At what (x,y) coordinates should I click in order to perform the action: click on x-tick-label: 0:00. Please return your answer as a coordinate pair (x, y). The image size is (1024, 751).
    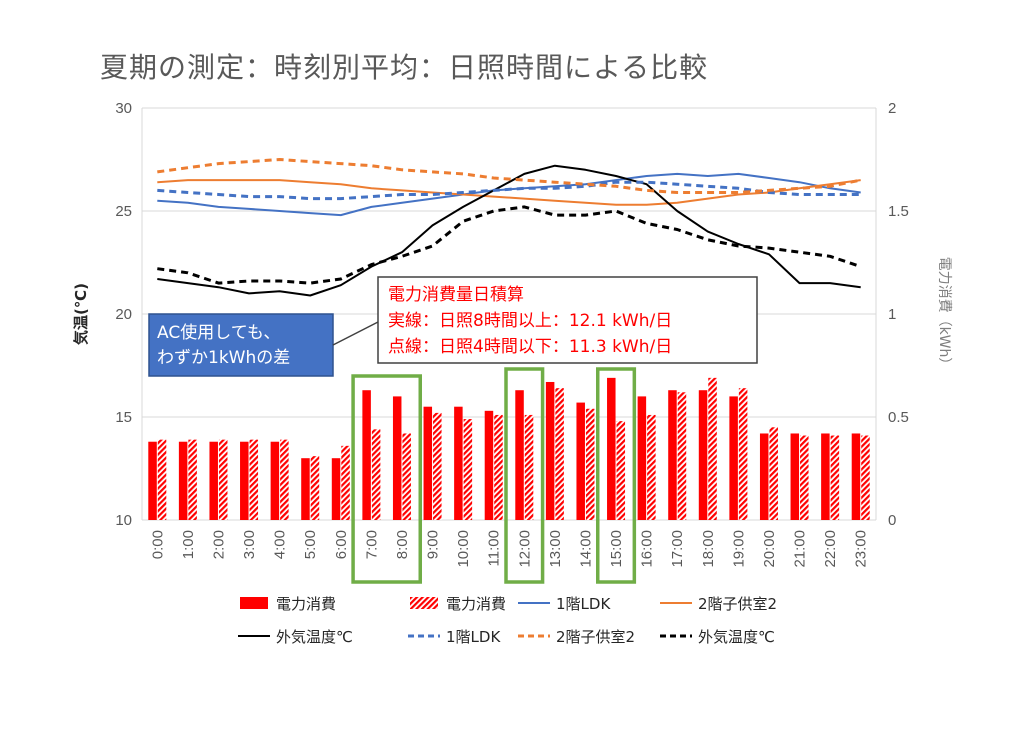
    Looking at the image, I should click on (157, 544).